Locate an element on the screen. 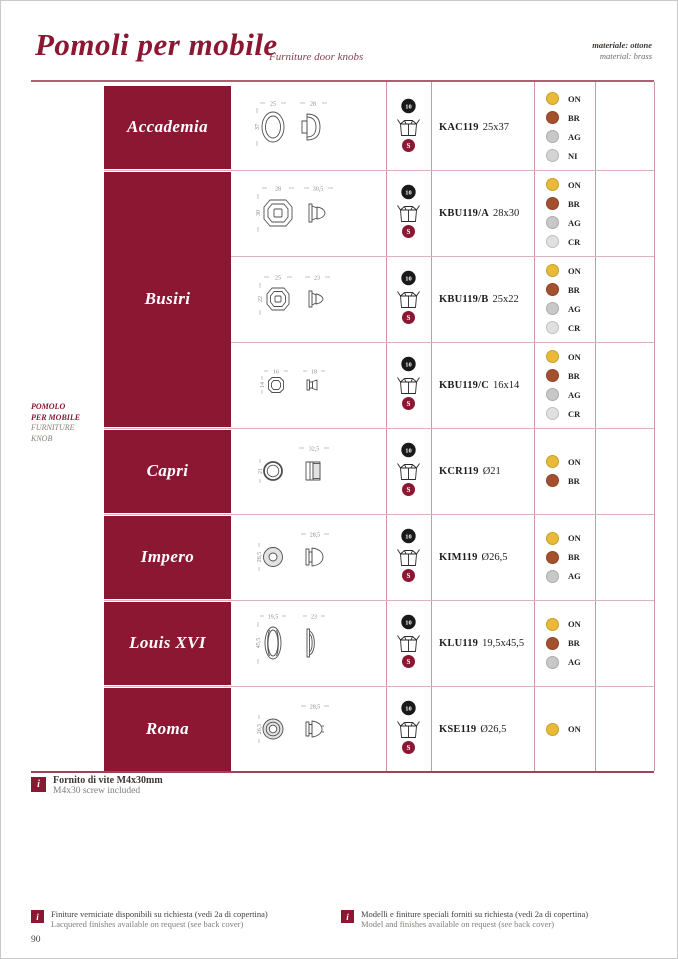 The image size is (678, 959). technical-drawing: 25 37 28 is located at coordinates (308, 127).